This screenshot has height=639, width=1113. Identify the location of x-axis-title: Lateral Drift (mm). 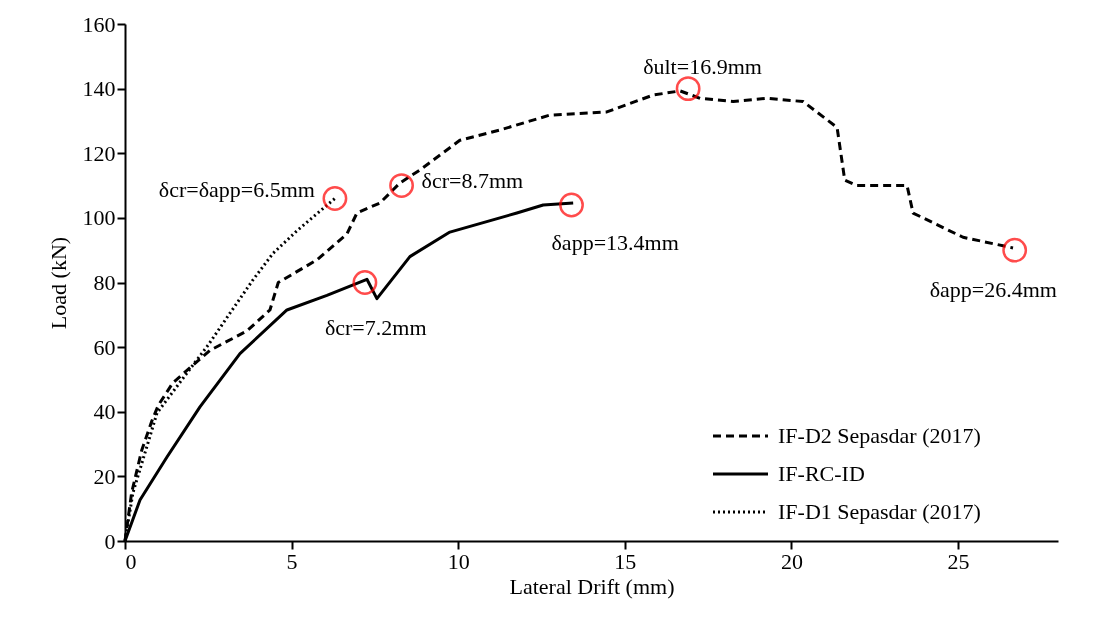
(592, 586).